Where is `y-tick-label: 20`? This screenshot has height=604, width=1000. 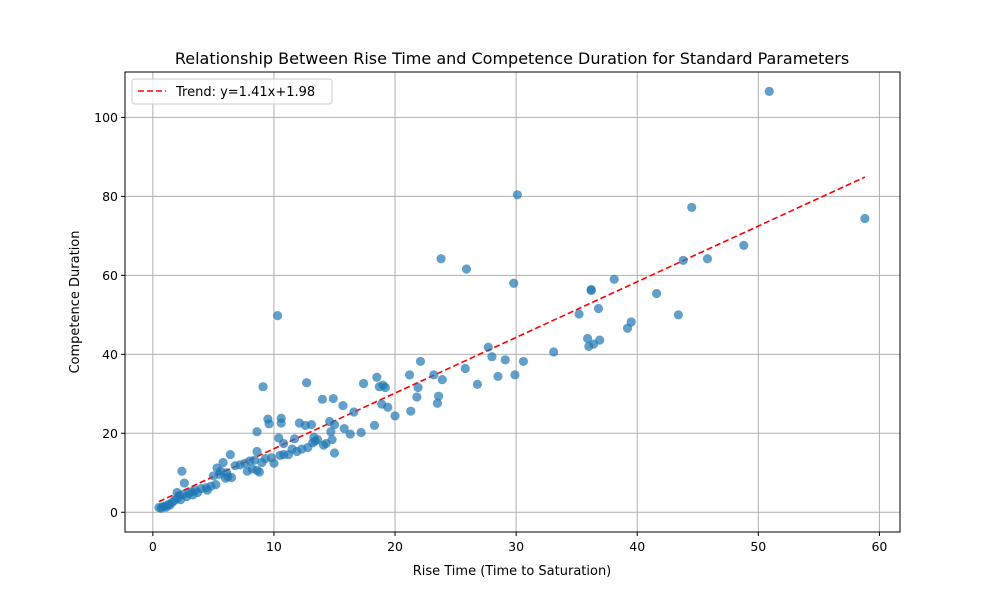
y-tick-label: 20 is located at coordinates (110, 433).